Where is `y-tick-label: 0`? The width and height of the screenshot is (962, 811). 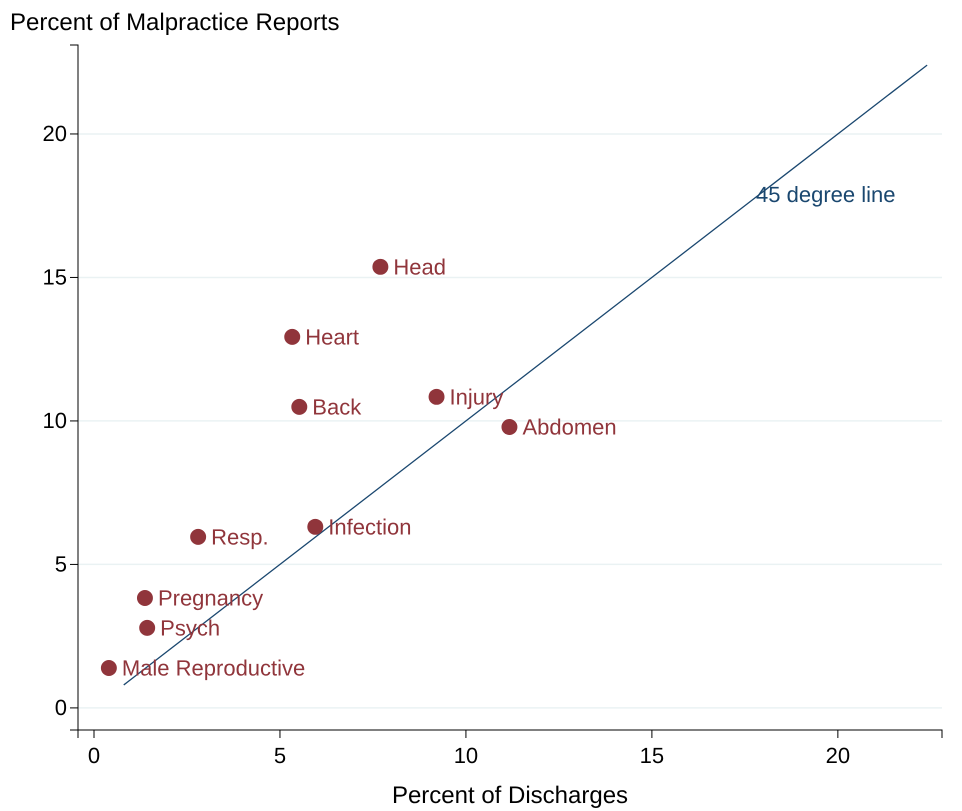
y-tick-label: 0 is located at coordinates (60, 707).